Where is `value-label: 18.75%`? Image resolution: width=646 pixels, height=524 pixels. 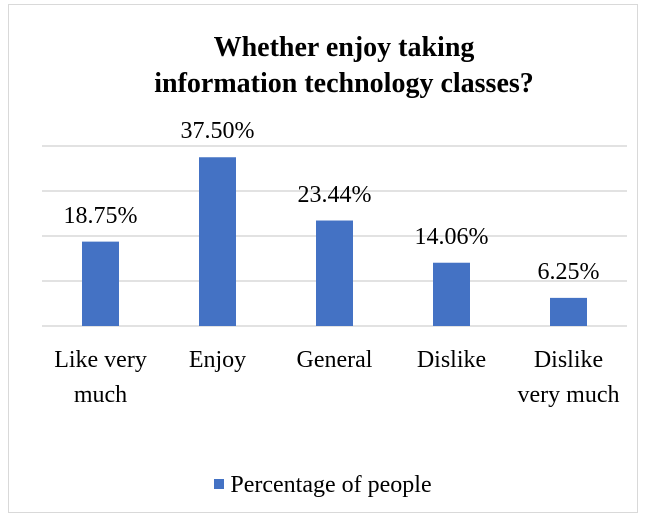
value-label: 18.75% is located at coordinates (100, 215).